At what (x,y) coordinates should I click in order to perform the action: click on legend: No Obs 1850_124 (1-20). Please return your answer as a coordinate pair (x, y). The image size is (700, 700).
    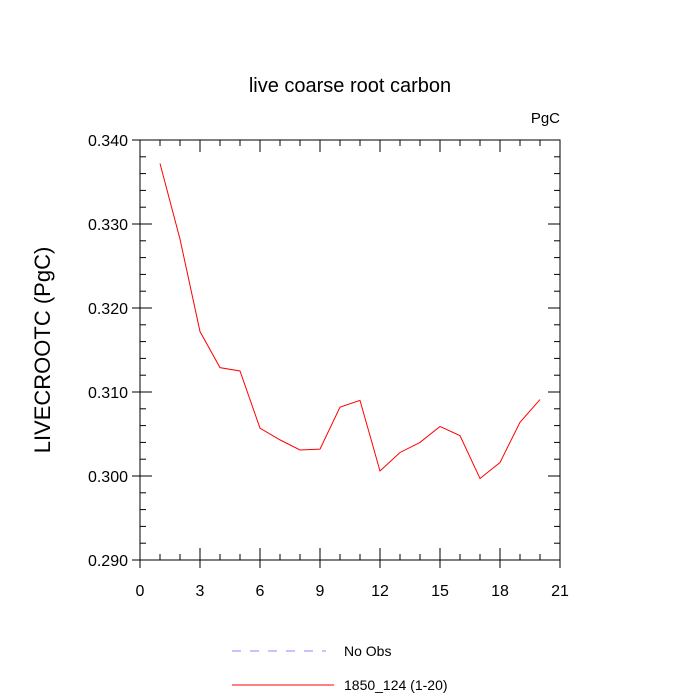
    Looking at the image, I should click on (340, 668).